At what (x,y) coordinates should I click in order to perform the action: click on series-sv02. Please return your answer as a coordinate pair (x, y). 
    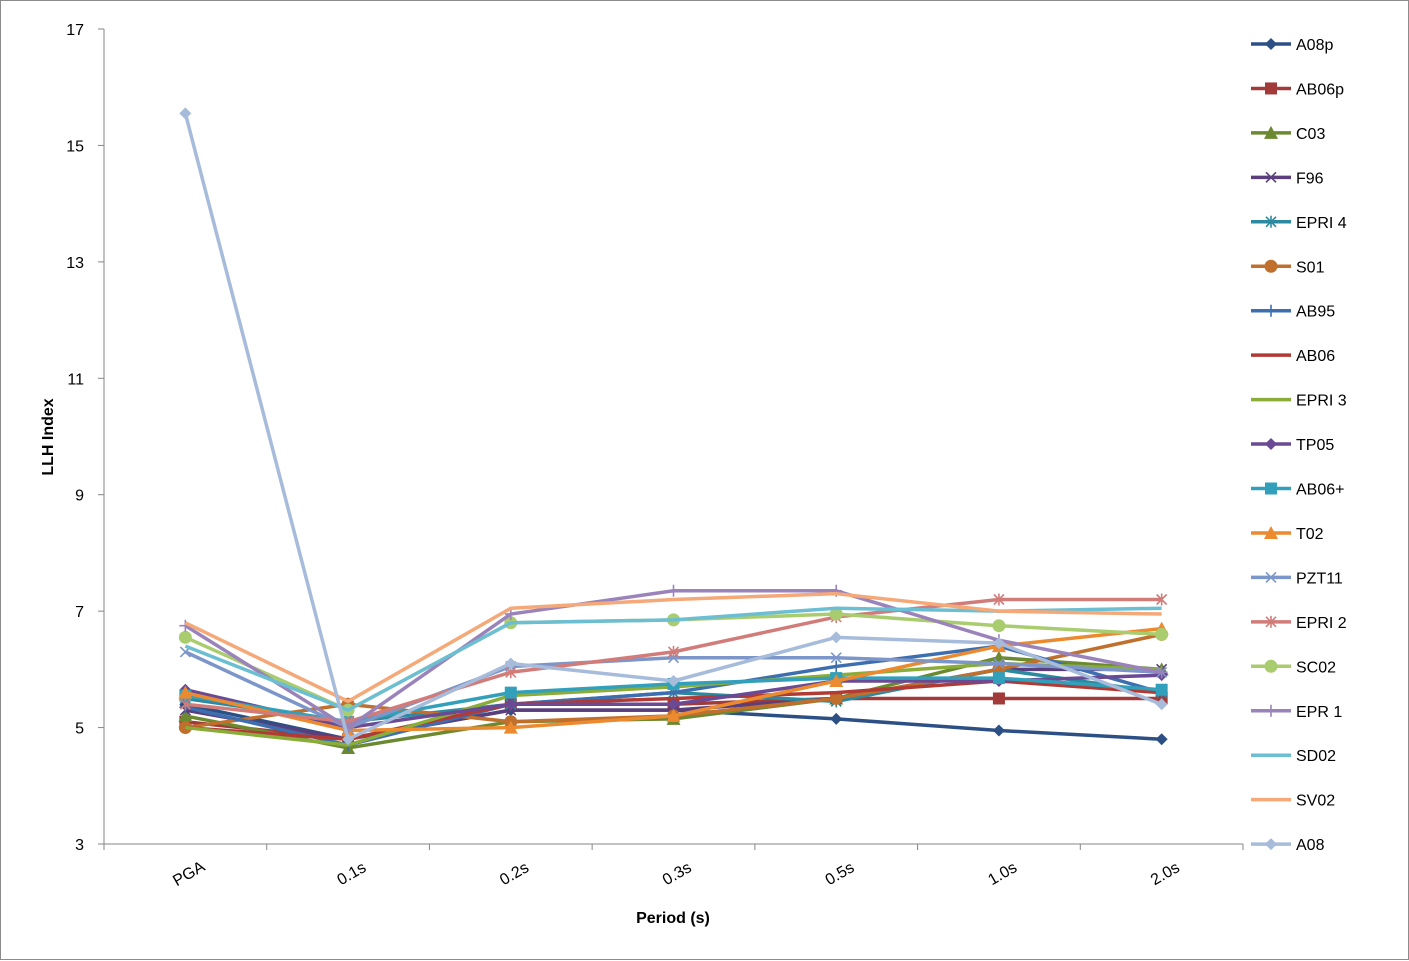
    Looking at the image, I should click on (673, 647).